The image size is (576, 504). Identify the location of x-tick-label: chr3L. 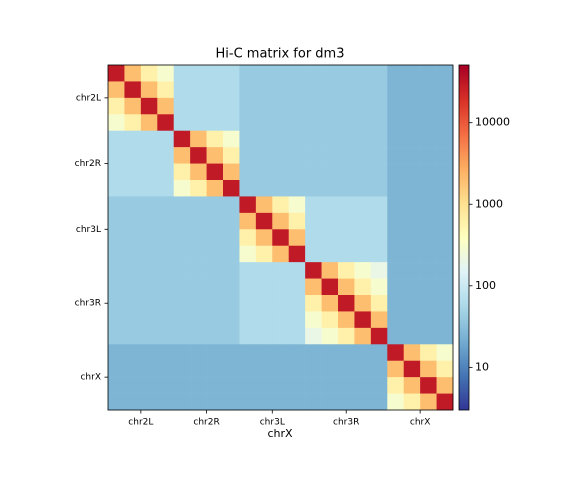
(272, 423).